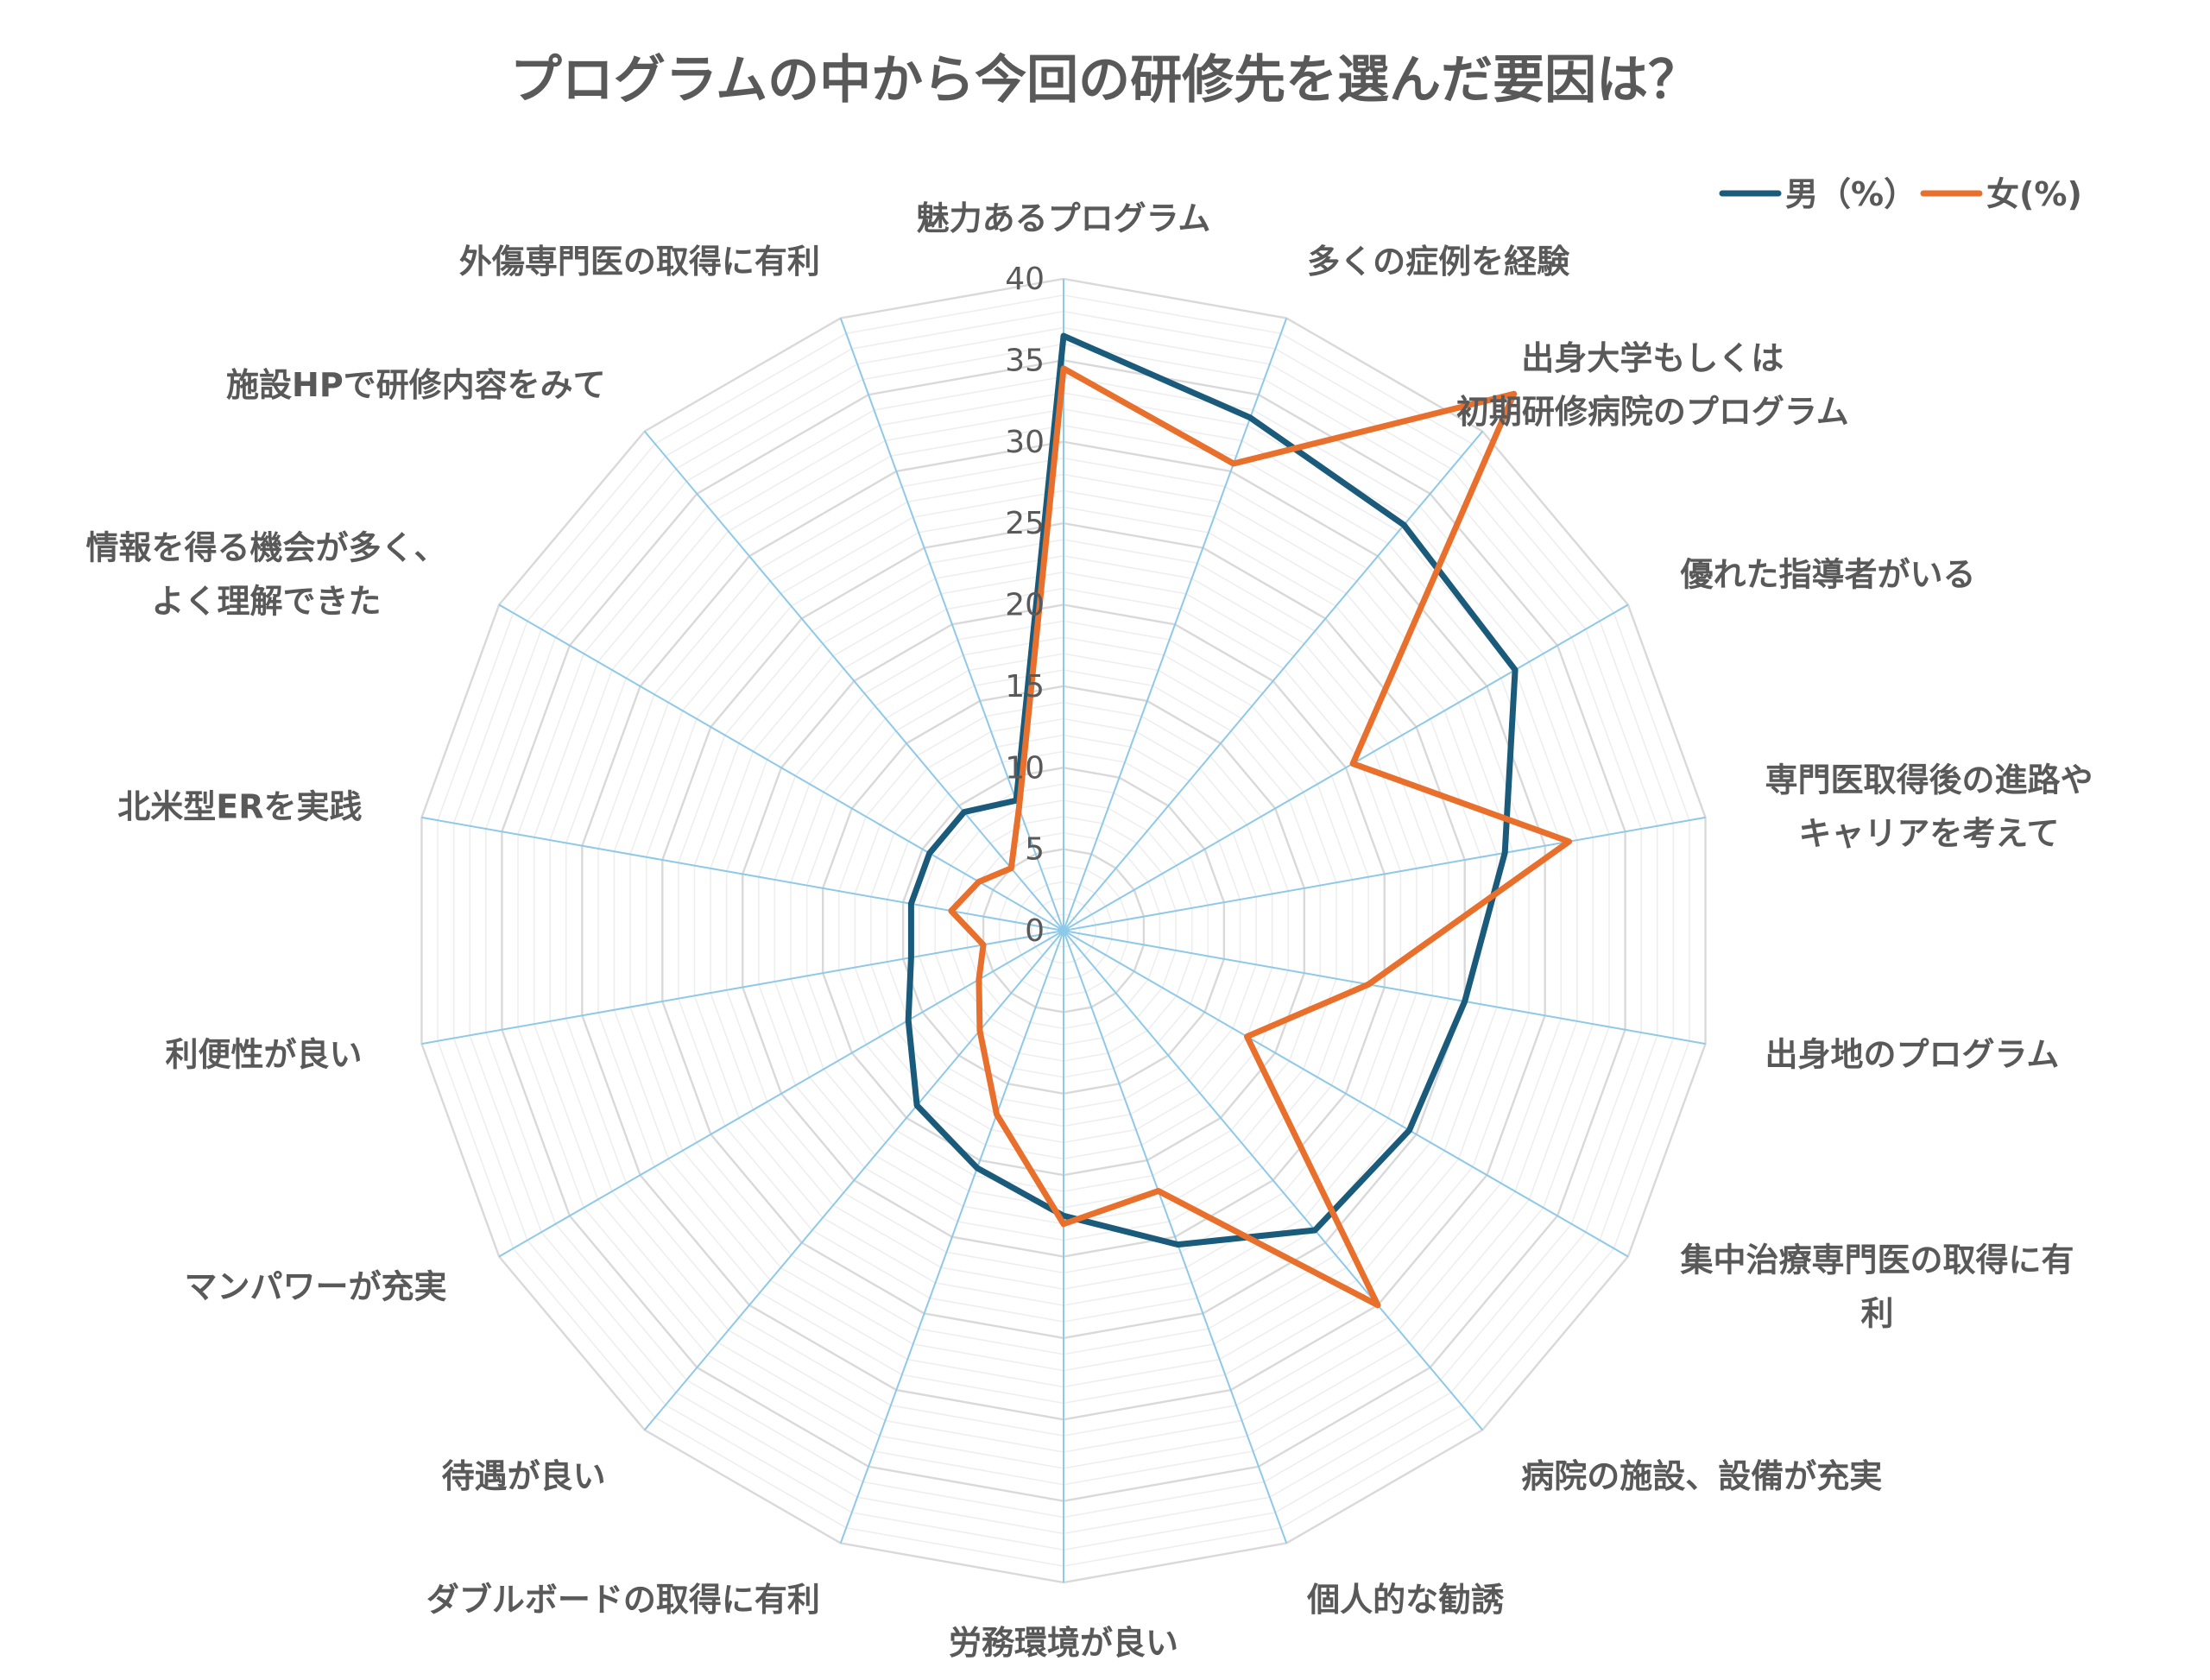  What do you see at coordinates (1850, 194) in the screenshot?
I see `legend-label-male: 男（%）` at bounding box center [1850, 194].